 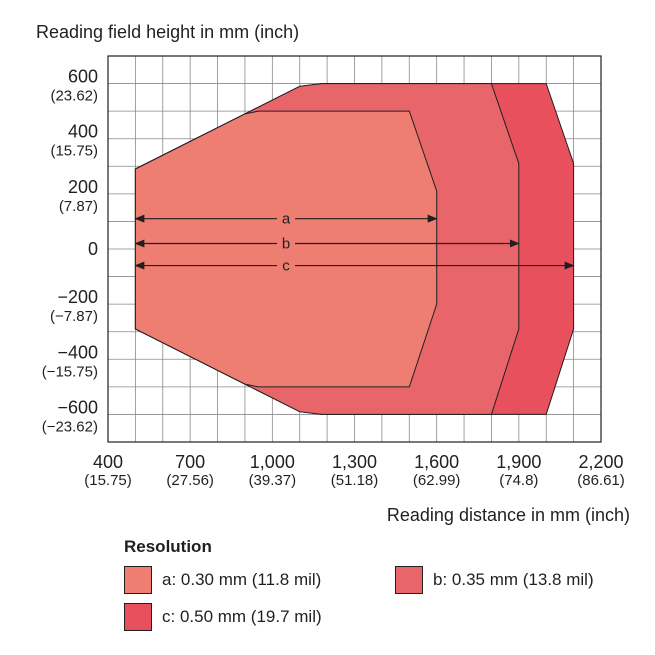 I want to click on legend-label-c: c: 0.50 mm (19.7 mil), so click(x=242, y=616).